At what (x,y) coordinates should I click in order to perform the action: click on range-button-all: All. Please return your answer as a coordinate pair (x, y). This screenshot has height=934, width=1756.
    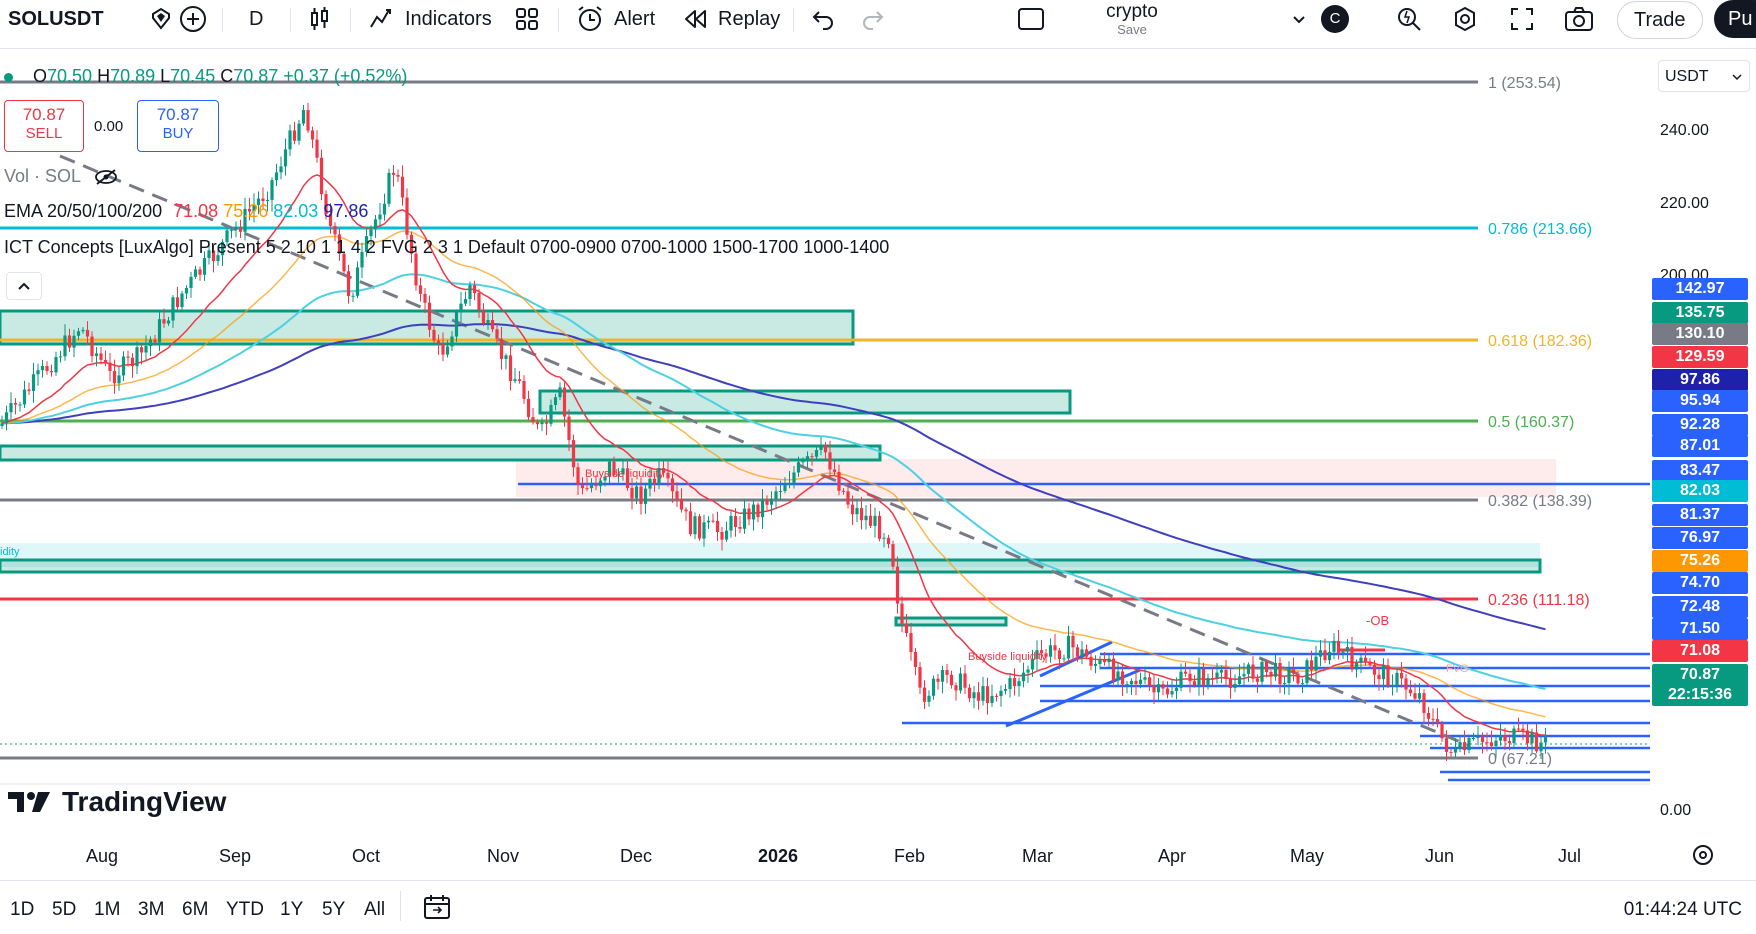
    Looking at the image, I should click on (375, 909).